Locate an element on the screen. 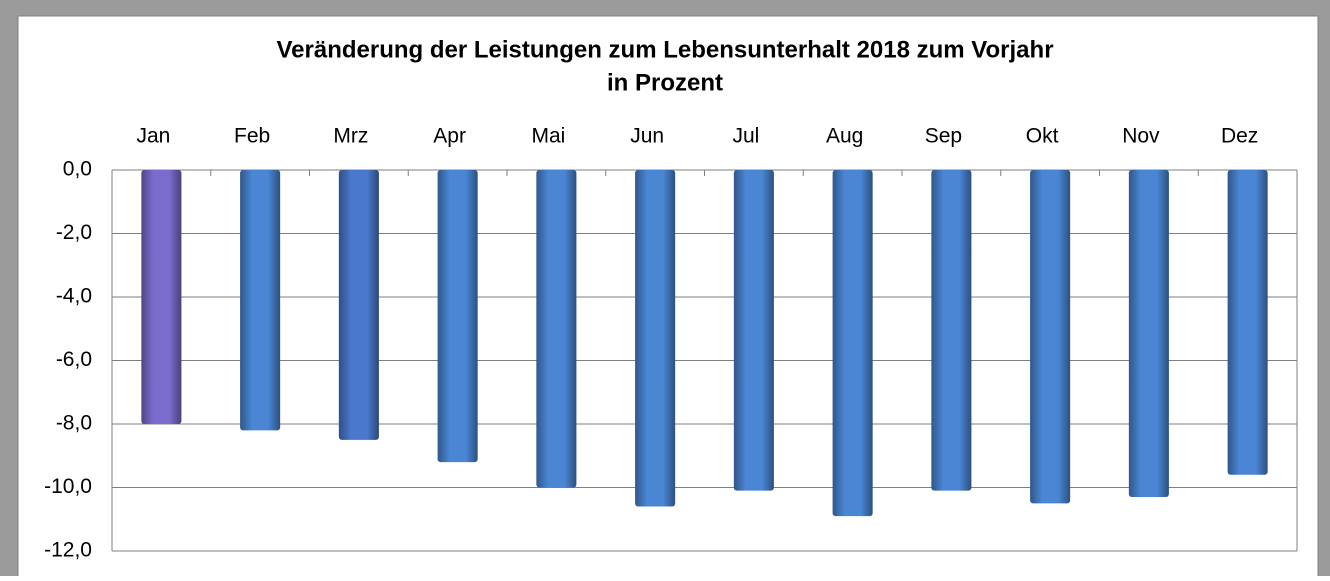 This screenshot has width=1330, height=581. x-tick-label: Nov is located at coordinates (1141, 136).